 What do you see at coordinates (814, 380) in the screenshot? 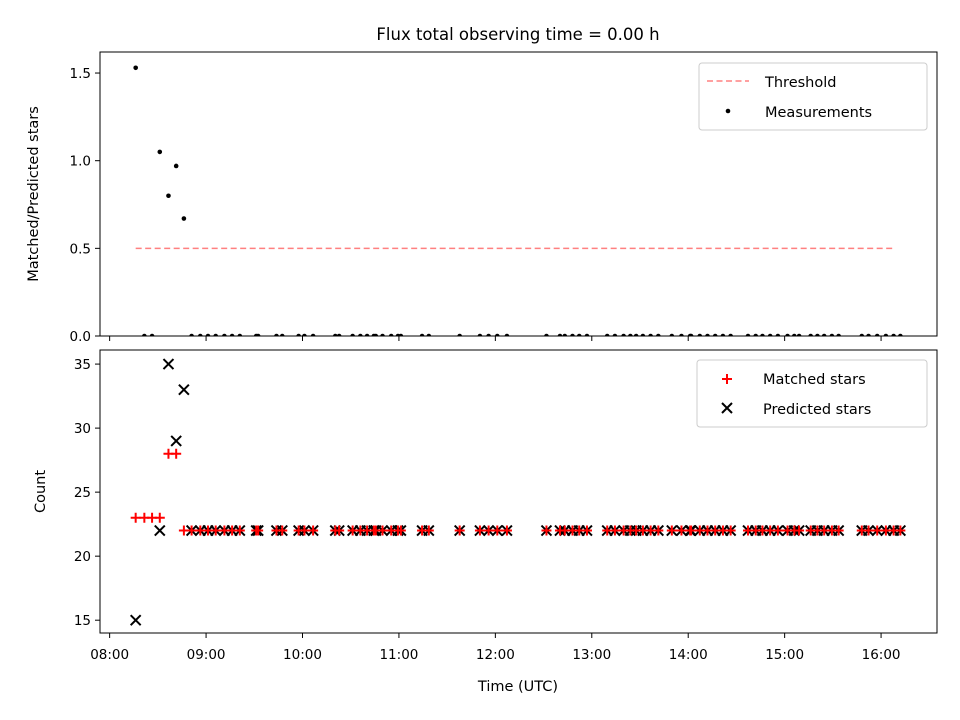
I see `legend-matched-label: Matched stars` at bounding box center [814, 380].